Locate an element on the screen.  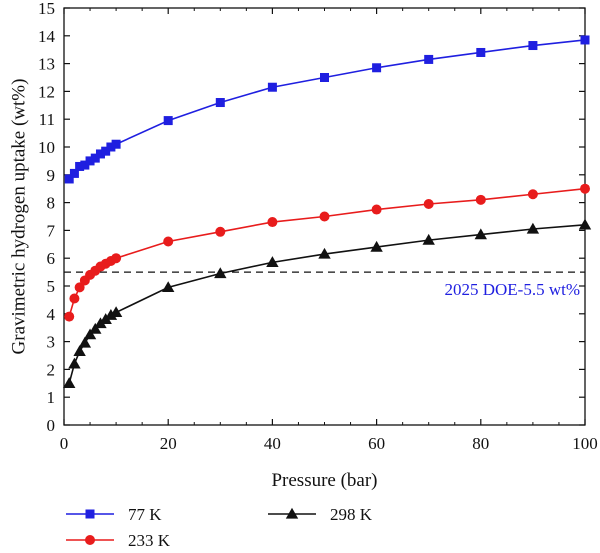
y-tick-label: 9 is located at coordinates (51, 175).